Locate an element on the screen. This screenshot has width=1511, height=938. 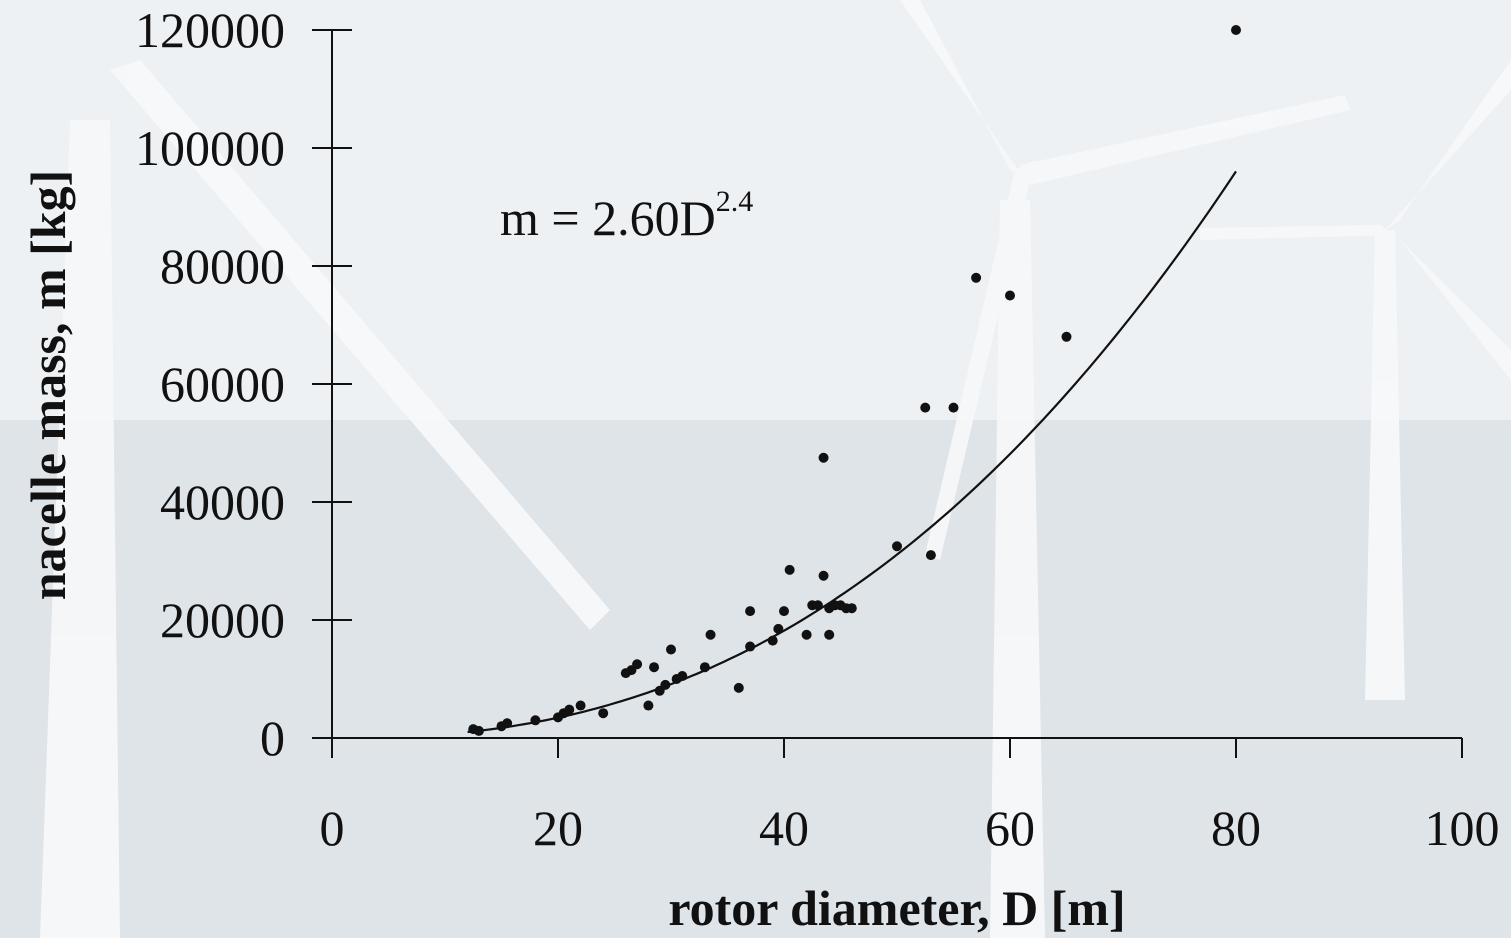
turbine-blade-center-b is located at coordinates (962, 90).